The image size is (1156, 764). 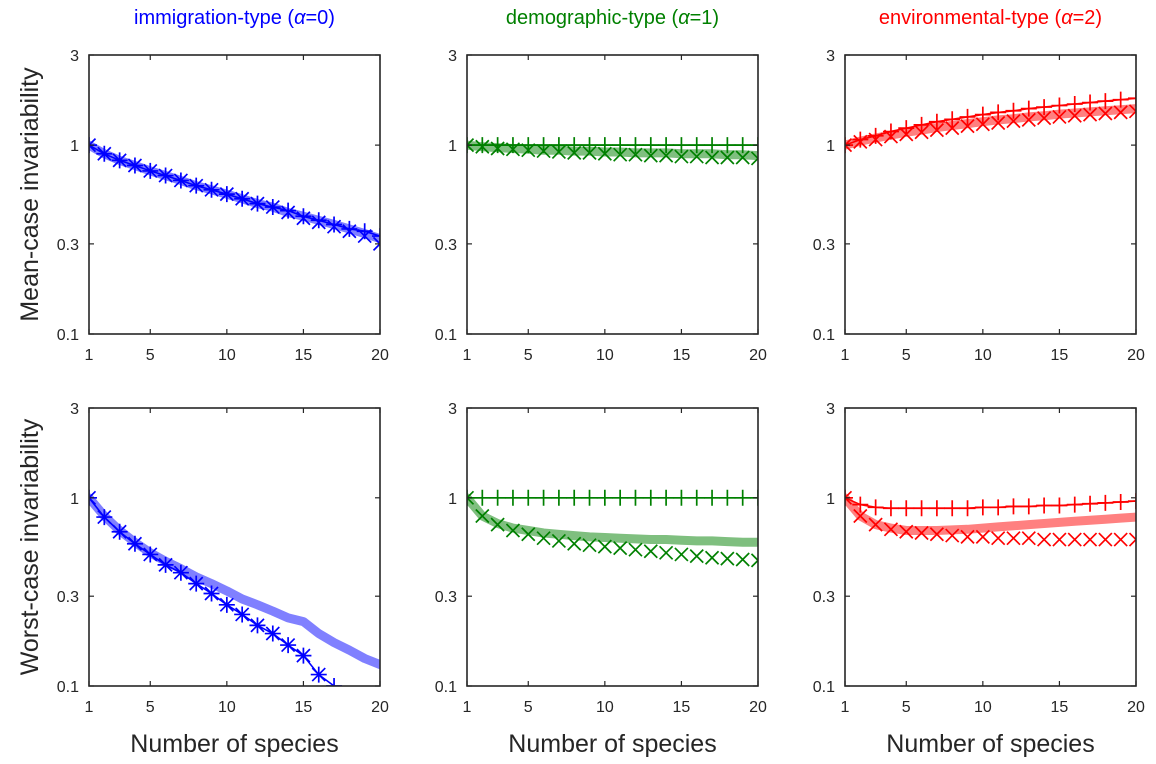 What do you see at coordinates (30, 546) in the screenshot?
I see `y-axis-label: Worst-case invariability` at bounding box center [30, 546].